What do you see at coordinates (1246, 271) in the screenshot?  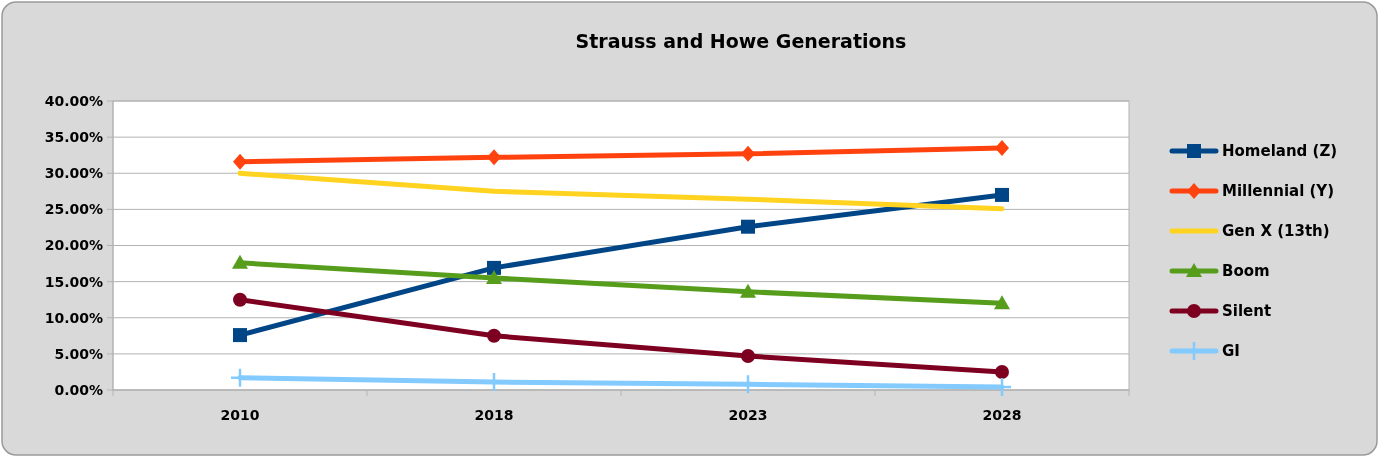 I see `legend-label: Boom` at bounding box center [1246, 271].